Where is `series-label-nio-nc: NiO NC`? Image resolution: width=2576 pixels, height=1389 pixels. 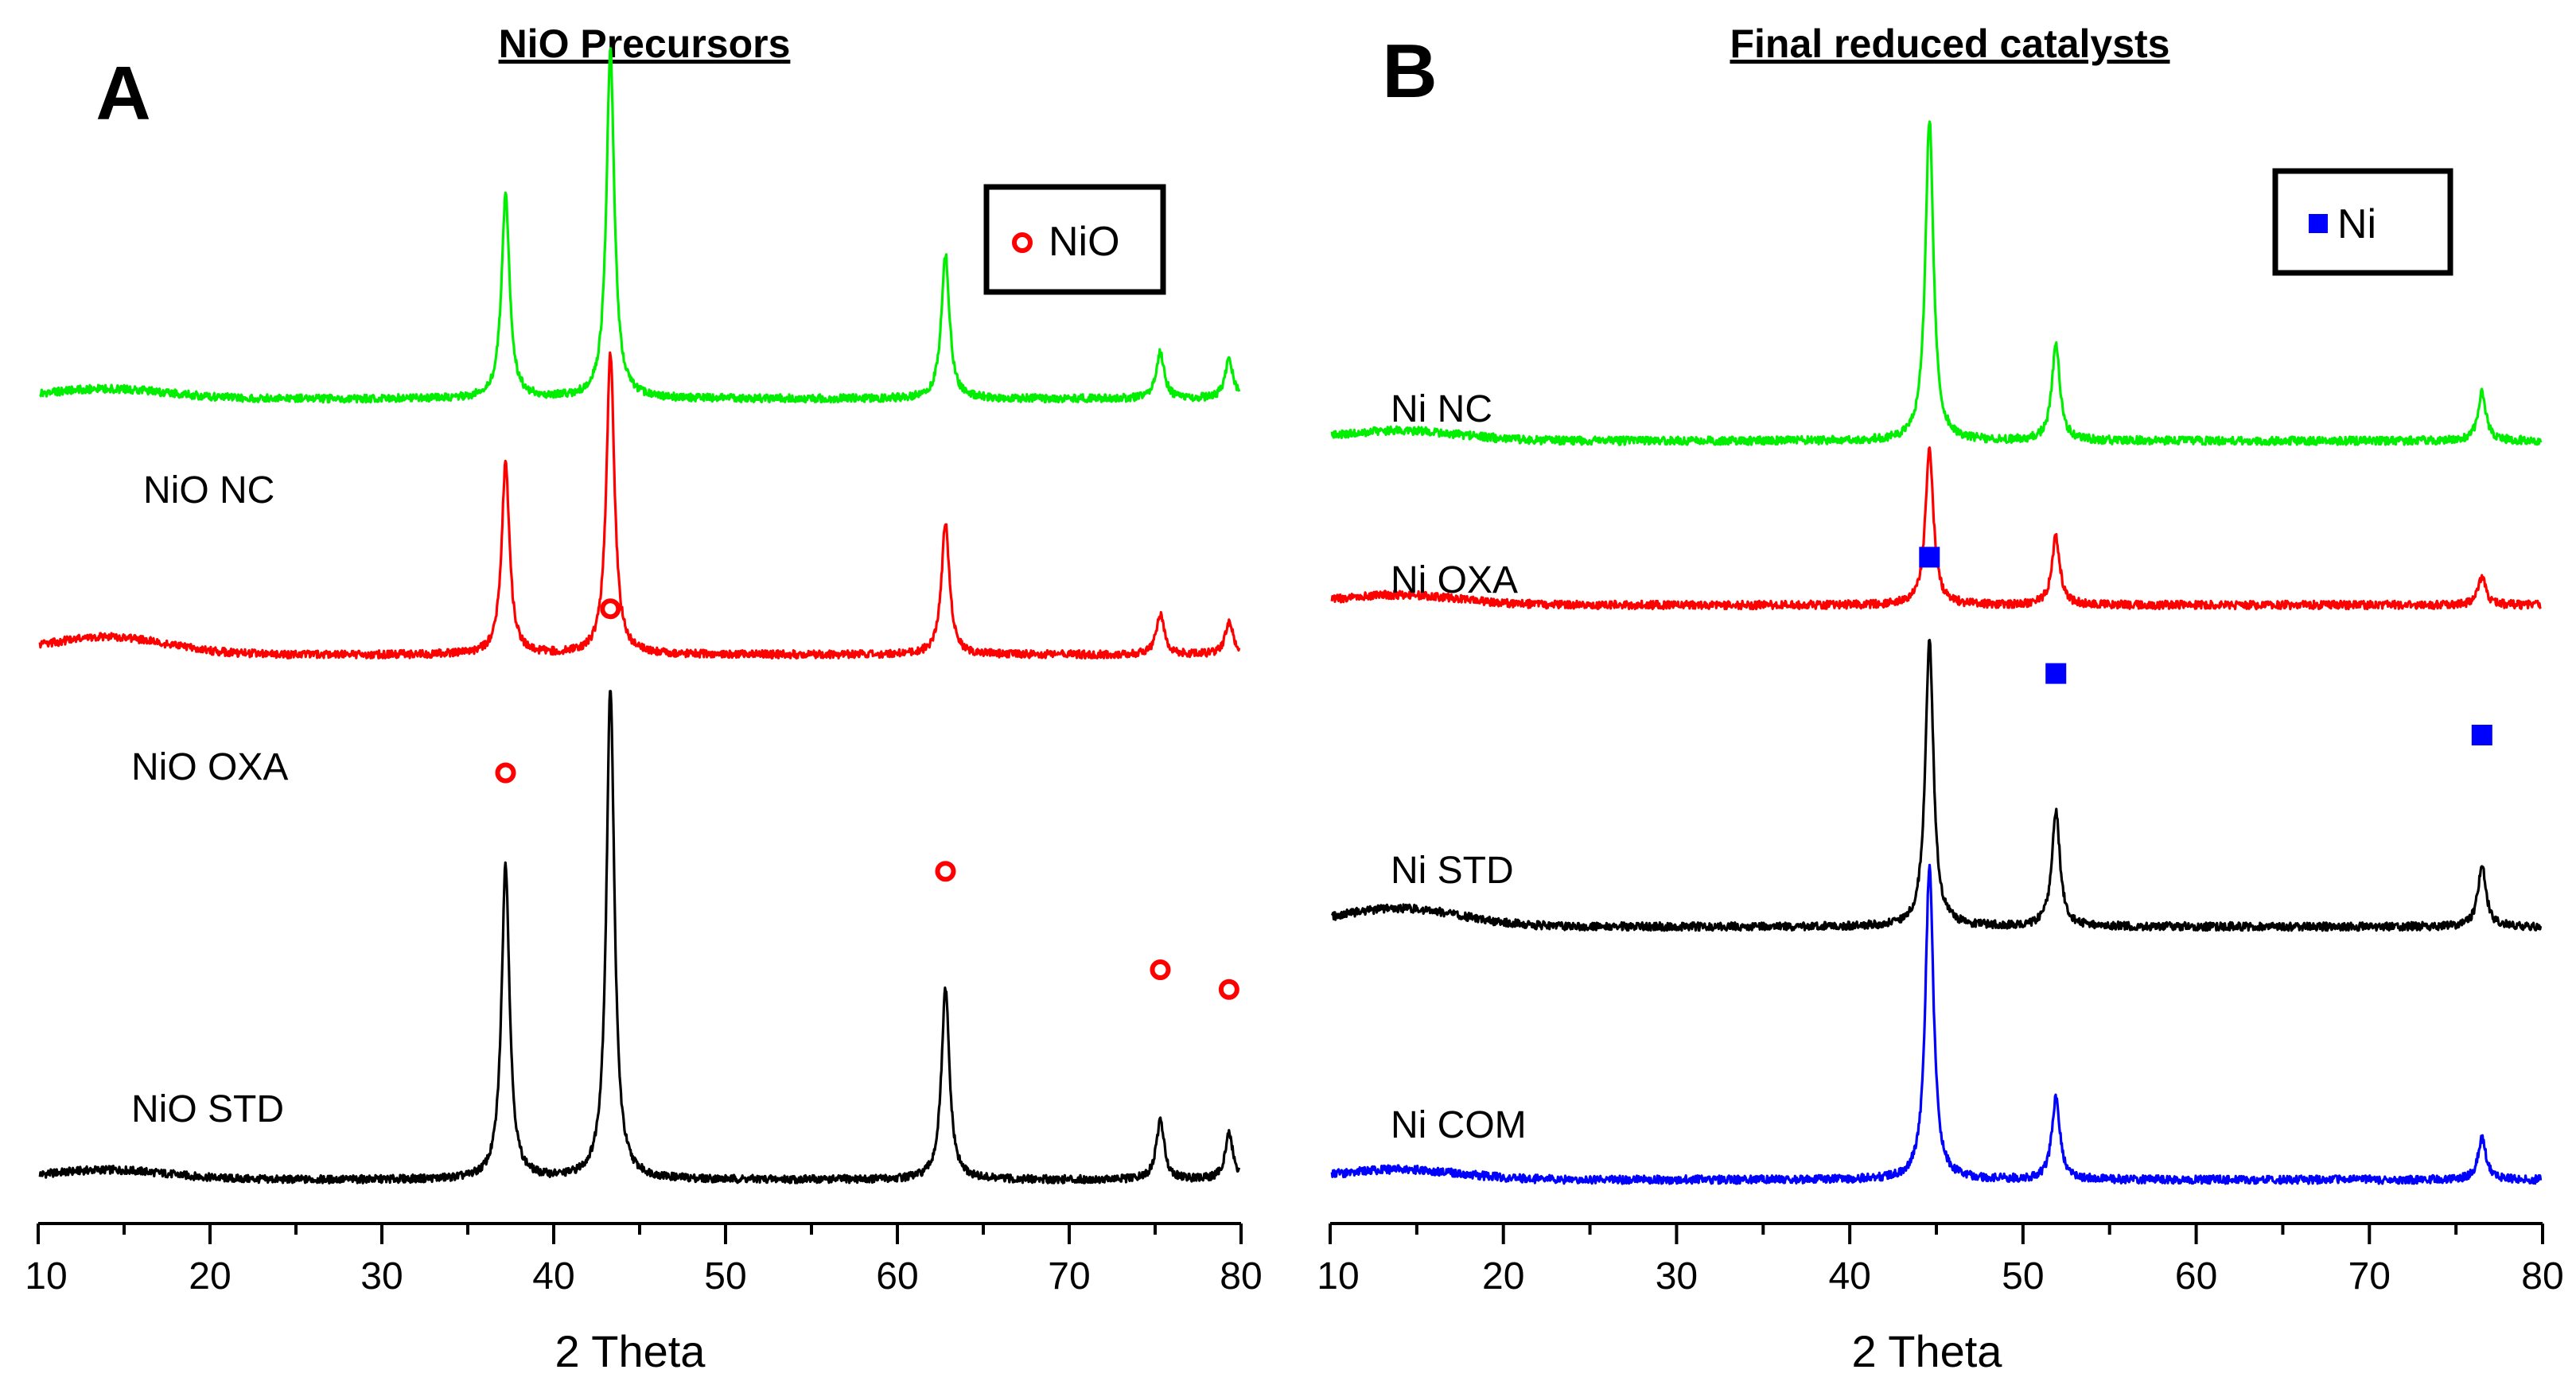 series-label-nio-nc: NiO NC is located at coordinates (209, 490).